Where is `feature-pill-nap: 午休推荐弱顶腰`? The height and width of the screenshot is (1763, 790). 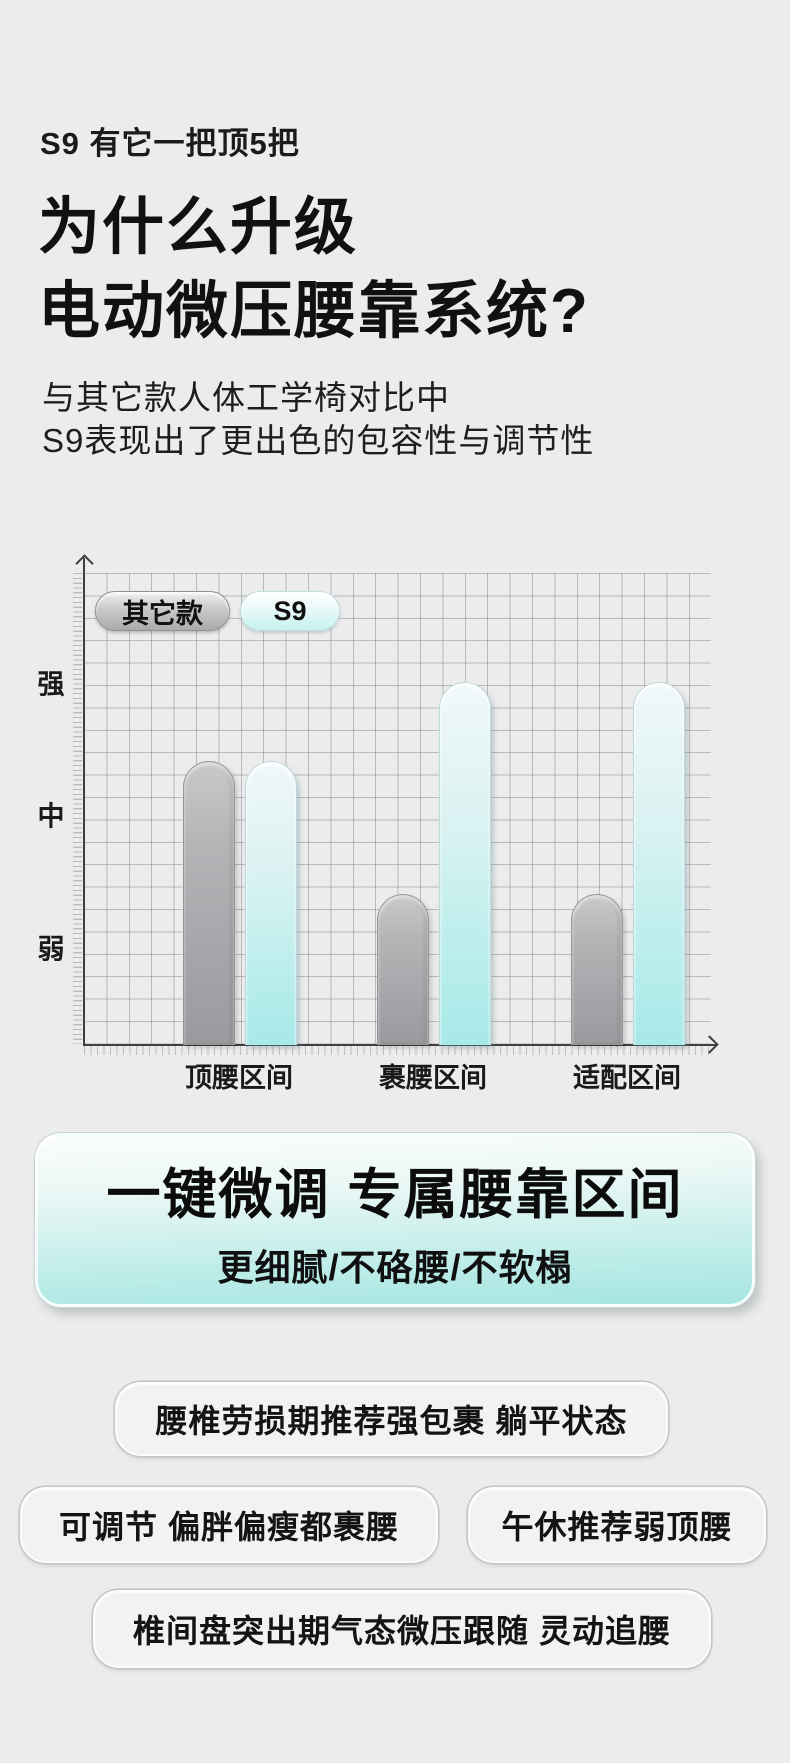
feature-pill-nap: 午休推荐弱顶腰 is located at coordinates (617, 1525).